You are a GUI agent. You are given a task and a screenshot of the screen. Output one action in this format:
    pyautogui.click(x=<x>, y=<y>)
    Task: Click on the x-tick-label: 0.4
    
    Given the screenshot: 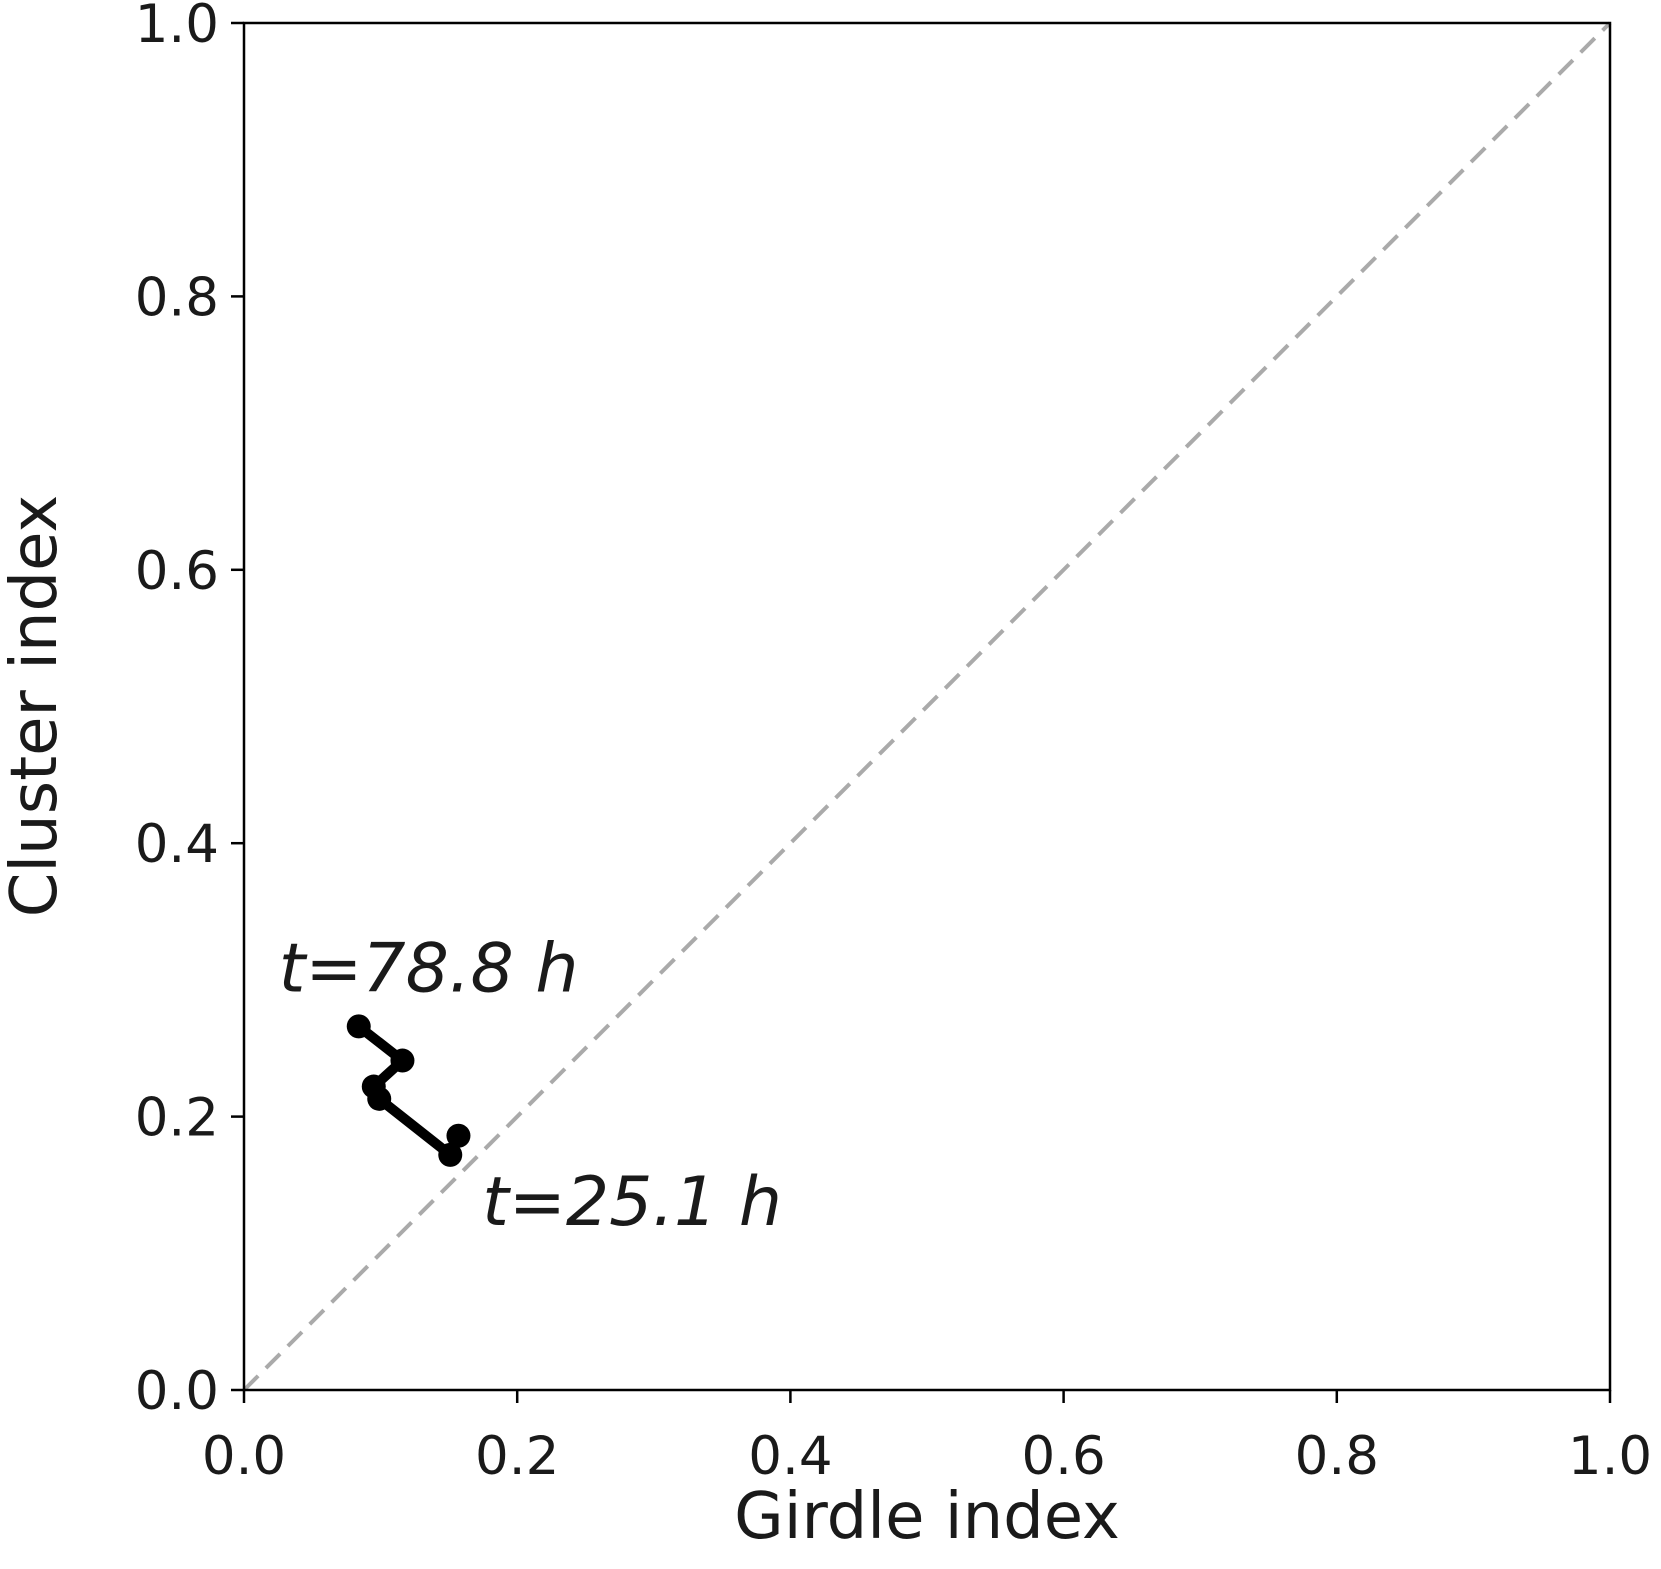 What is the action you would take?
    pyautogui.click(x=790, y=1456)
    